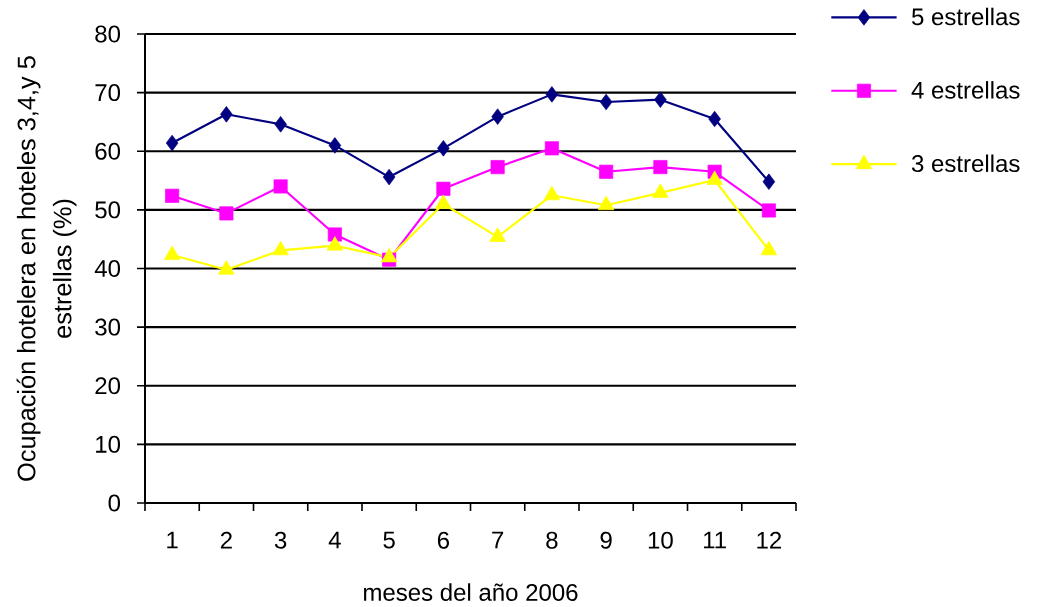 The width and height of the screenshot is (1037, 607). Describe the element at coordinates (107, 268) in the screenshot. I see `y-tick-label: 40` at that location.